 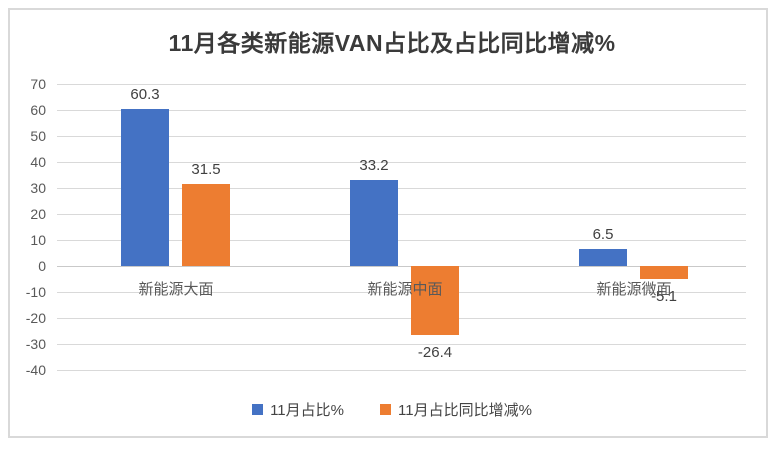 I want to click on y-axis-tick-label: -30, so click(x=35, y=344).